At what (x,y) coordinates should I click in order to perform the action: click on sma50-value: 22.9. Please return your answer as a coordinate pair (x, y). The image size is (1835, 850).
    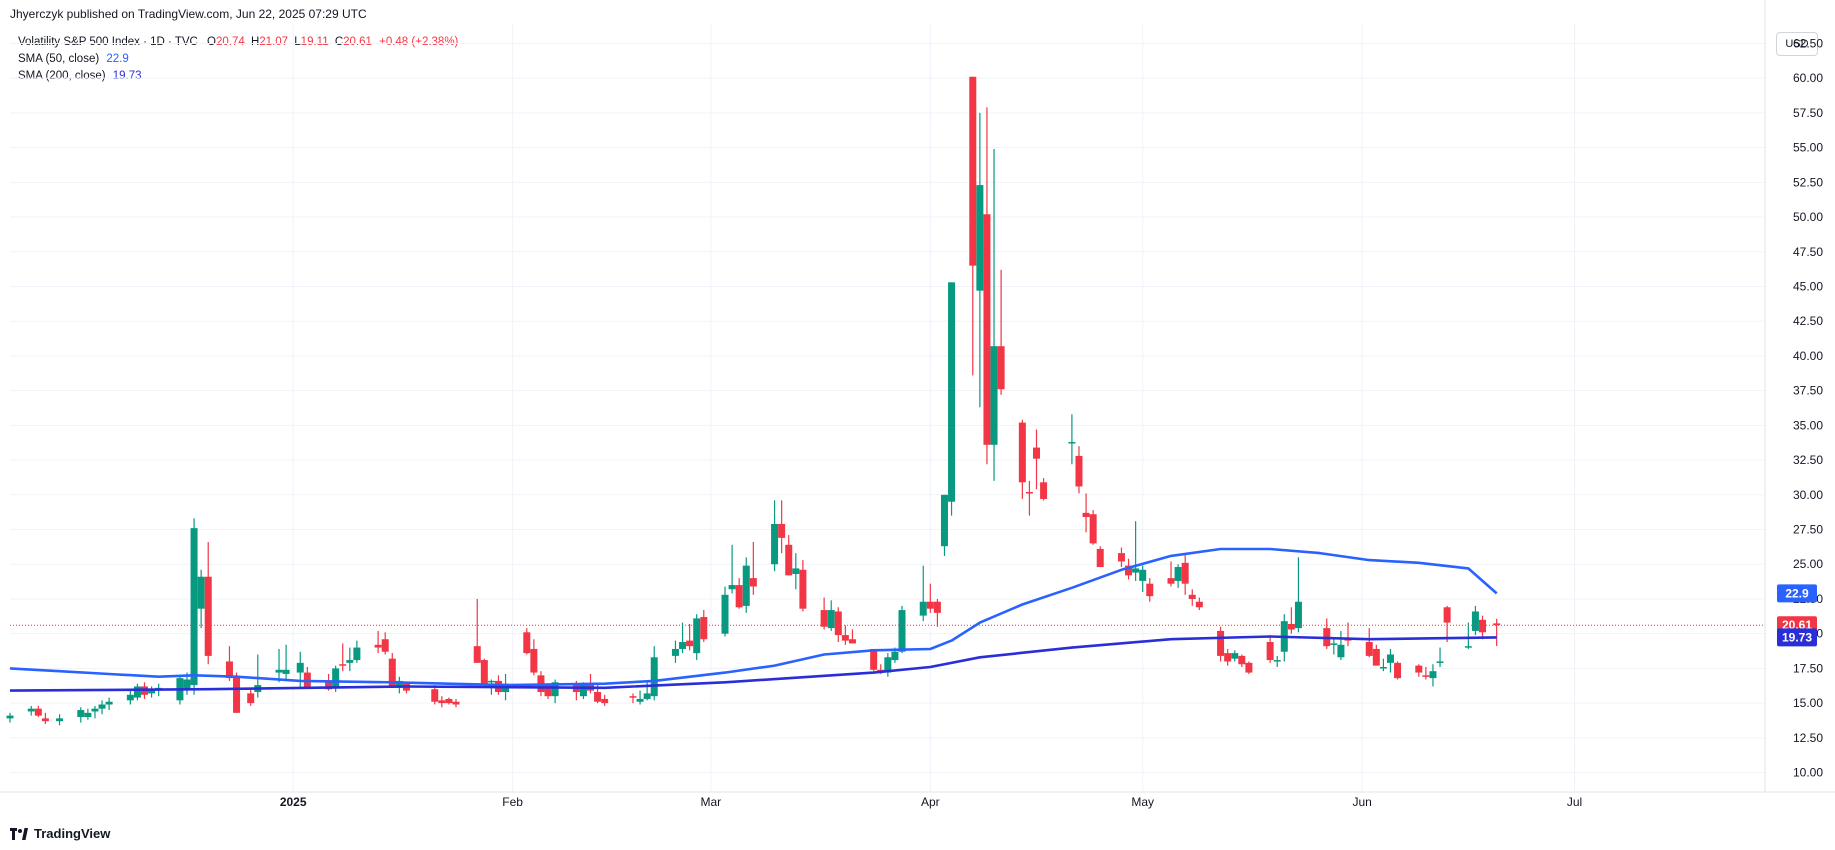
    Looking at the image, I should click on (117, 59).